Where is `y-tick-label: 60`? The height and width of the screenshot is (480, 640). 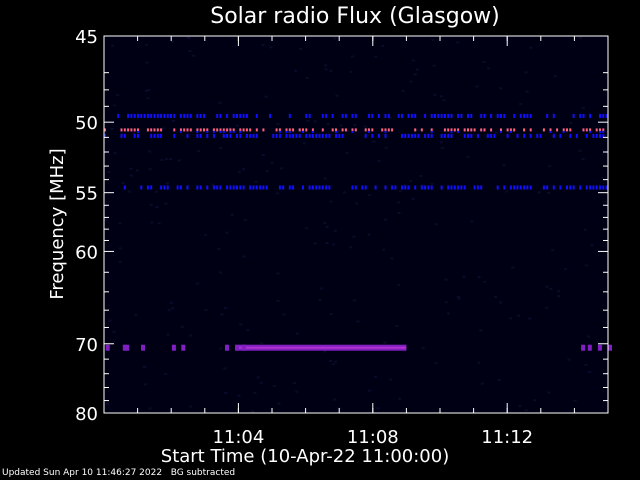 y-tick-label: 60 is located at coordinates (86, 252).